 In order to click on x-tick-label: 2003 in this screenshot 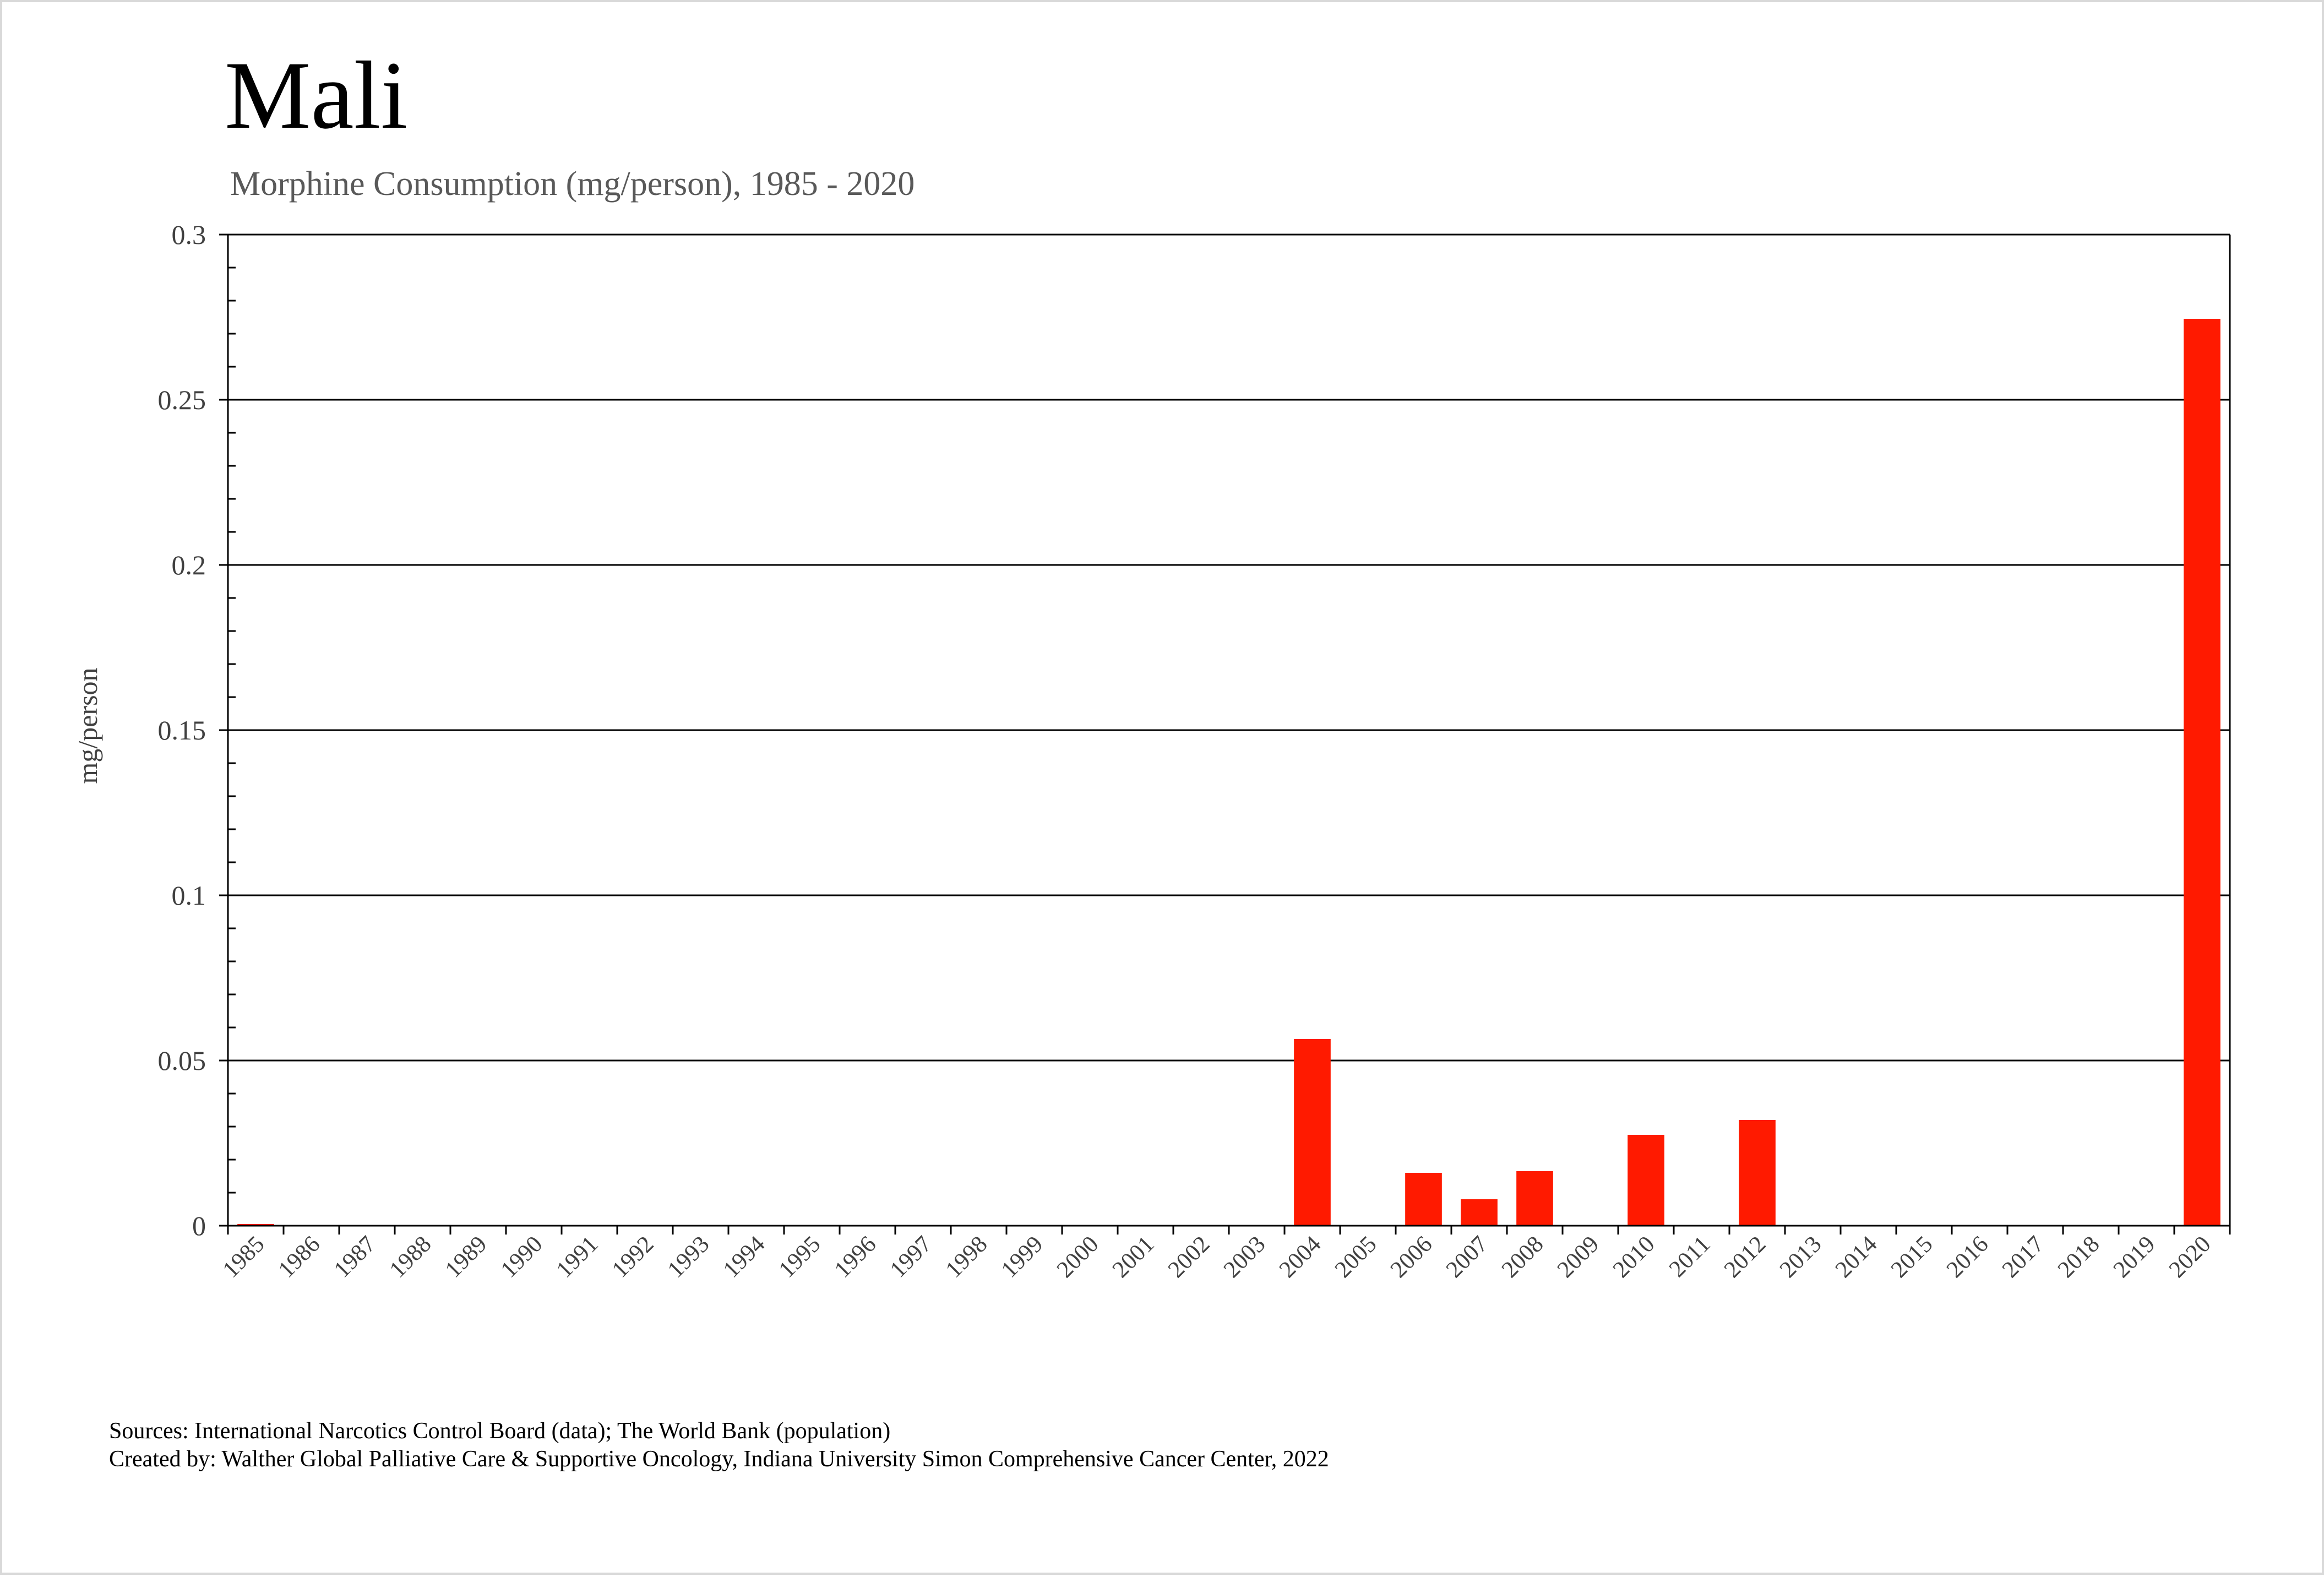, I will do `click(1245, 1257)`.